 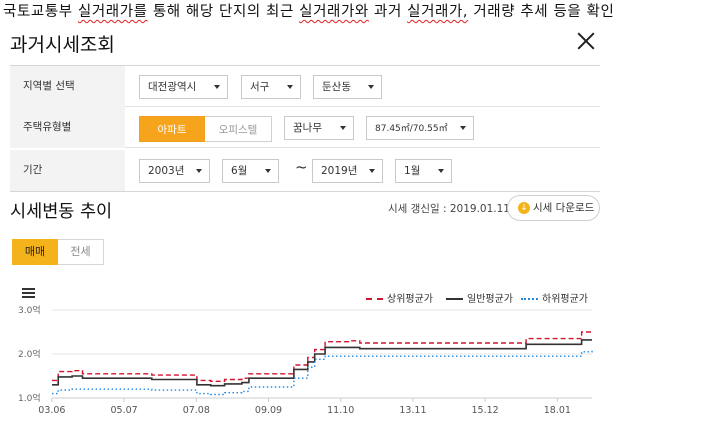 I want to click on series-general-line, so click(x=322, y=363).